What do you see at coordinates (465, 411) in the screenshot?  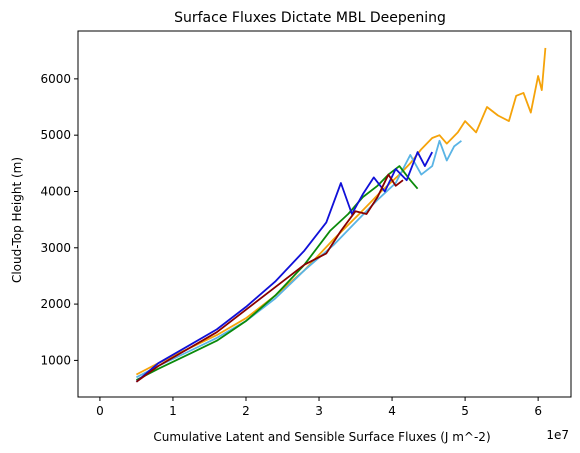 I see `x-tick-label: 5` at bounding box center [465, 411].